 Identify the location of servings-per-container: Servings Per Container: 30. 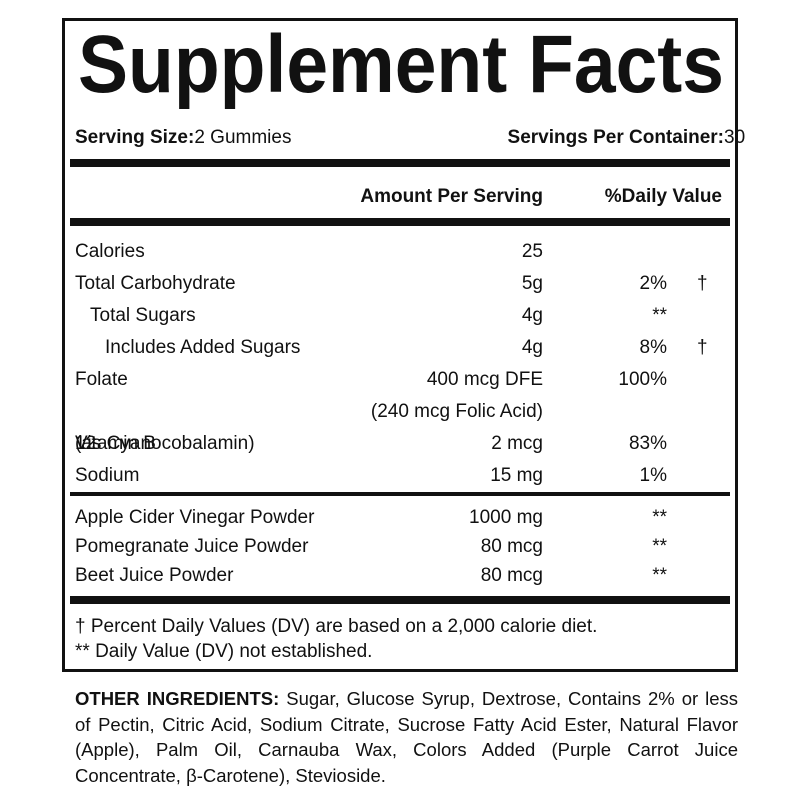
(626, 138).